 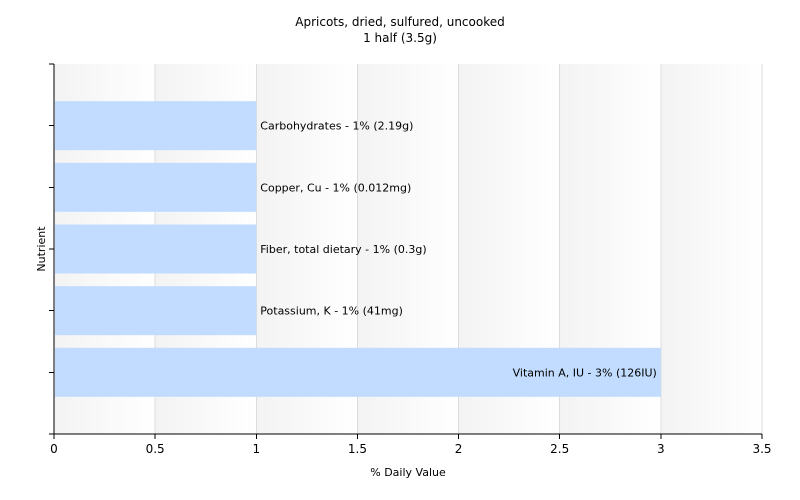 What do you see at coordinates (459, 449) in the screenshot?
I see `x-tick-label: 2` at bounding box center [459, 449].